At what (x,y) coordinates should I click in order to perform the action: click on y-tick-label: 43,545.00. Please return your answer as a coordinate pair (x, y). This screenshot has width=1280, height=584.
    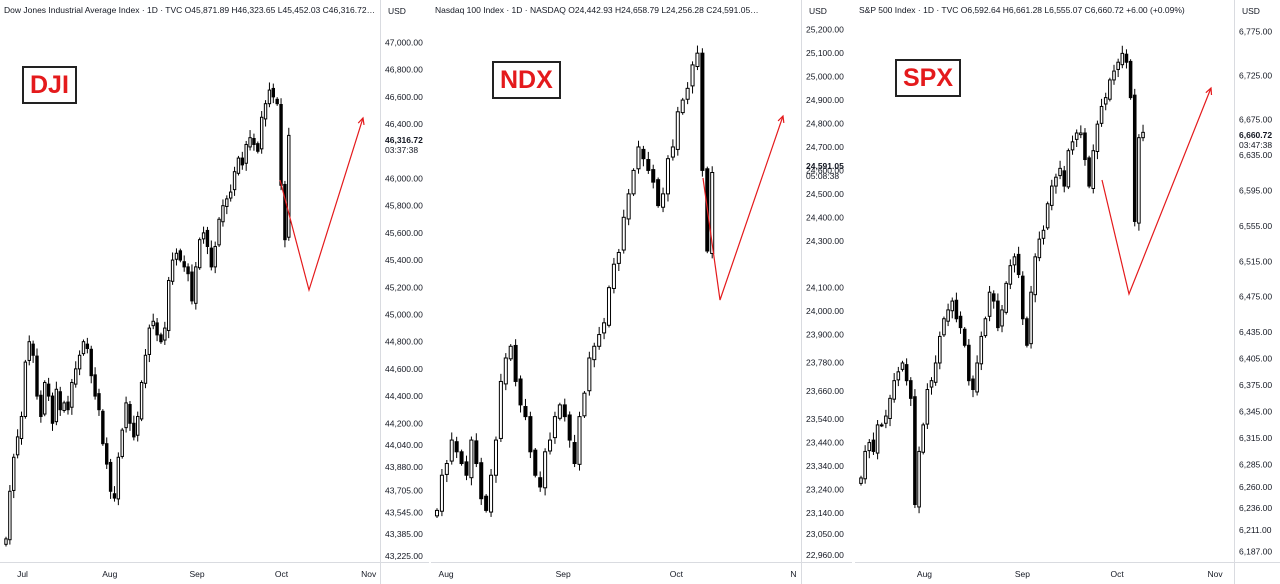
    Looking at the image, I should click on (404, 512).